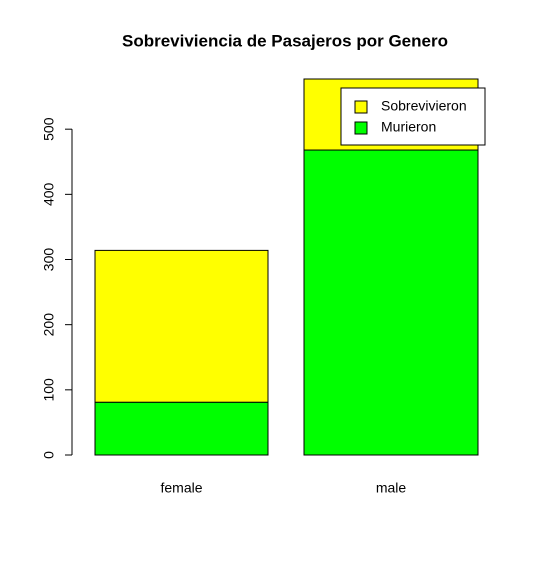 This screenshot has width=534, height=562. What do you see at coordinates (391, 488) in the screenshot?
I see `x-tick-label: male` at bounding box center [391, 488].